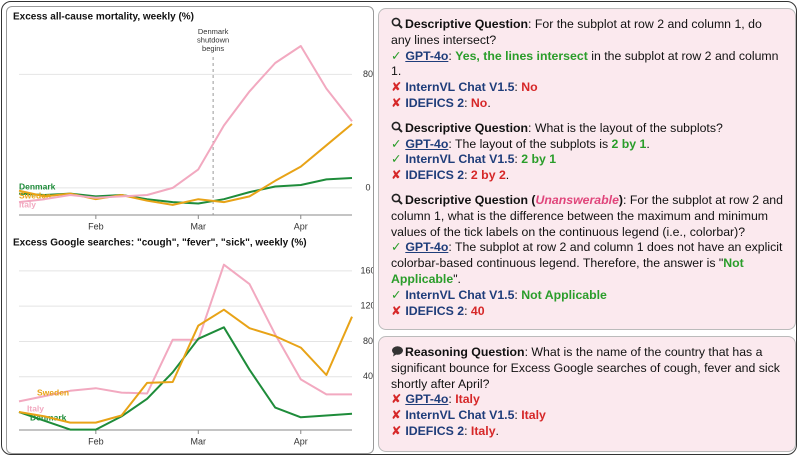 Image resolution: width=800 pixels, height=458 pixels. What do you see at coordinates (588, 400) in the screenshot?
I see `answer: ✘ GPT-4o: Italy` at bounding box center [588, 400].